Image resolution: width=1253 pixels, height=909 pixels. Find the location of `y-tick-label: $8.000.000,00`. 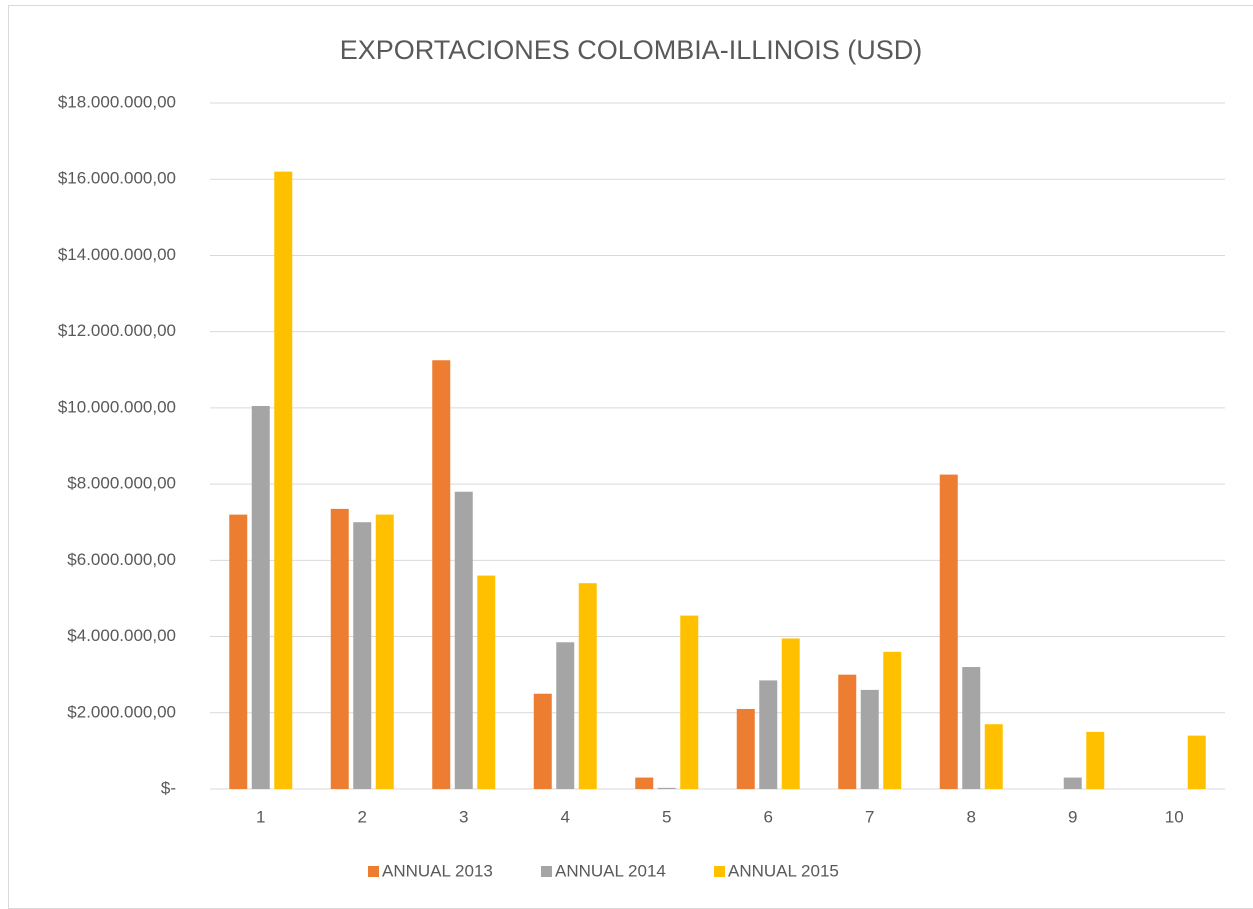

y-tick-label: $8.000.000,00 is located at coordinates (121, 483).